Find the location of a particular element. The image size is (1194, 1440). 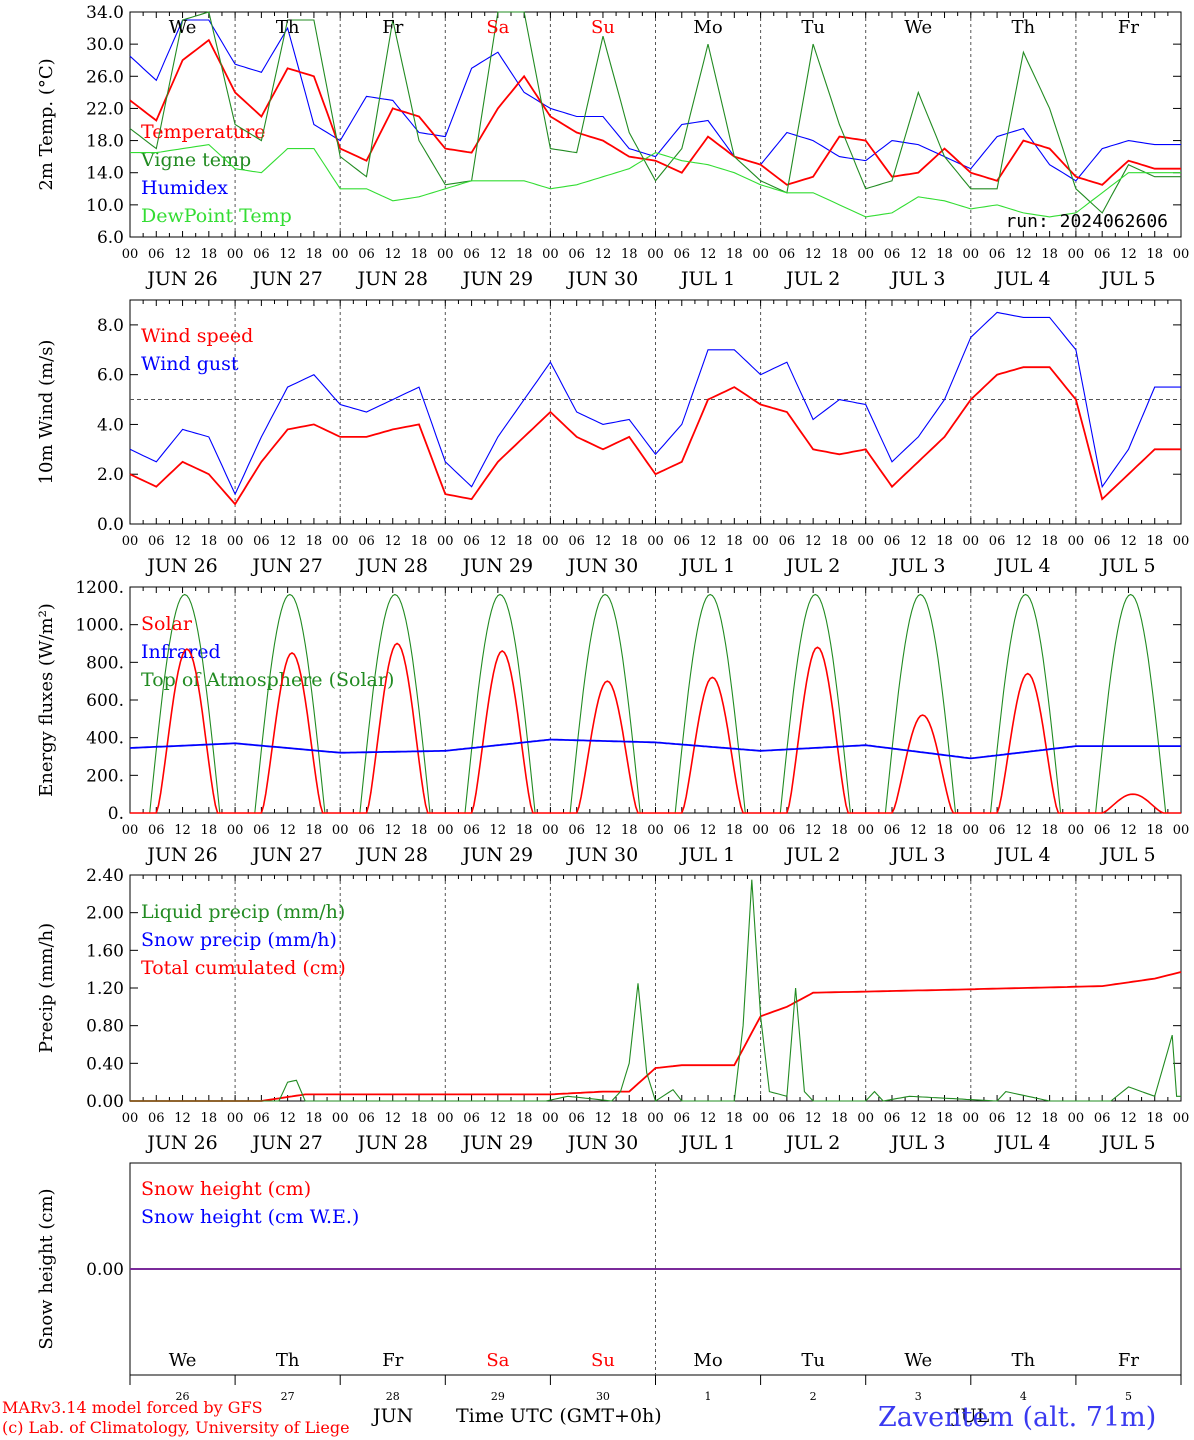

y-tick-label: 18.0 is located at coordinates (105, 142).